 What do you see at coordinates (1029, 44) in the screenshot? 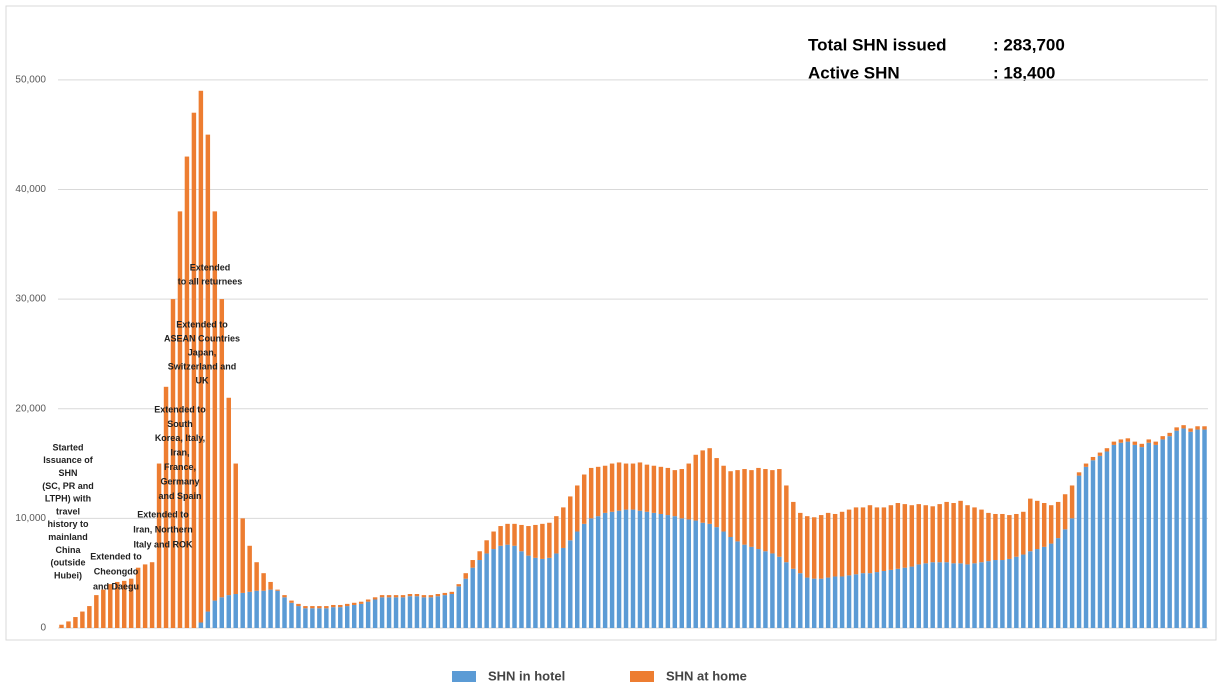
I see `info-value: : 283,700` at bounding box center [1029, 44].